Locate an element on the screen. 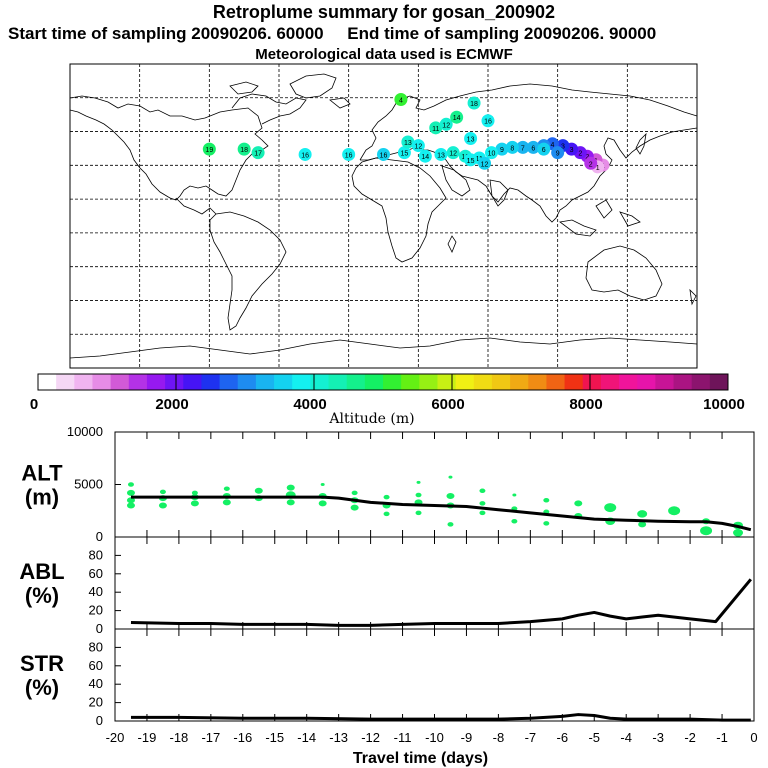 The height and width of the screenshot is (768, 768). plume-marker: 17 is located at coordinates (258, 153).